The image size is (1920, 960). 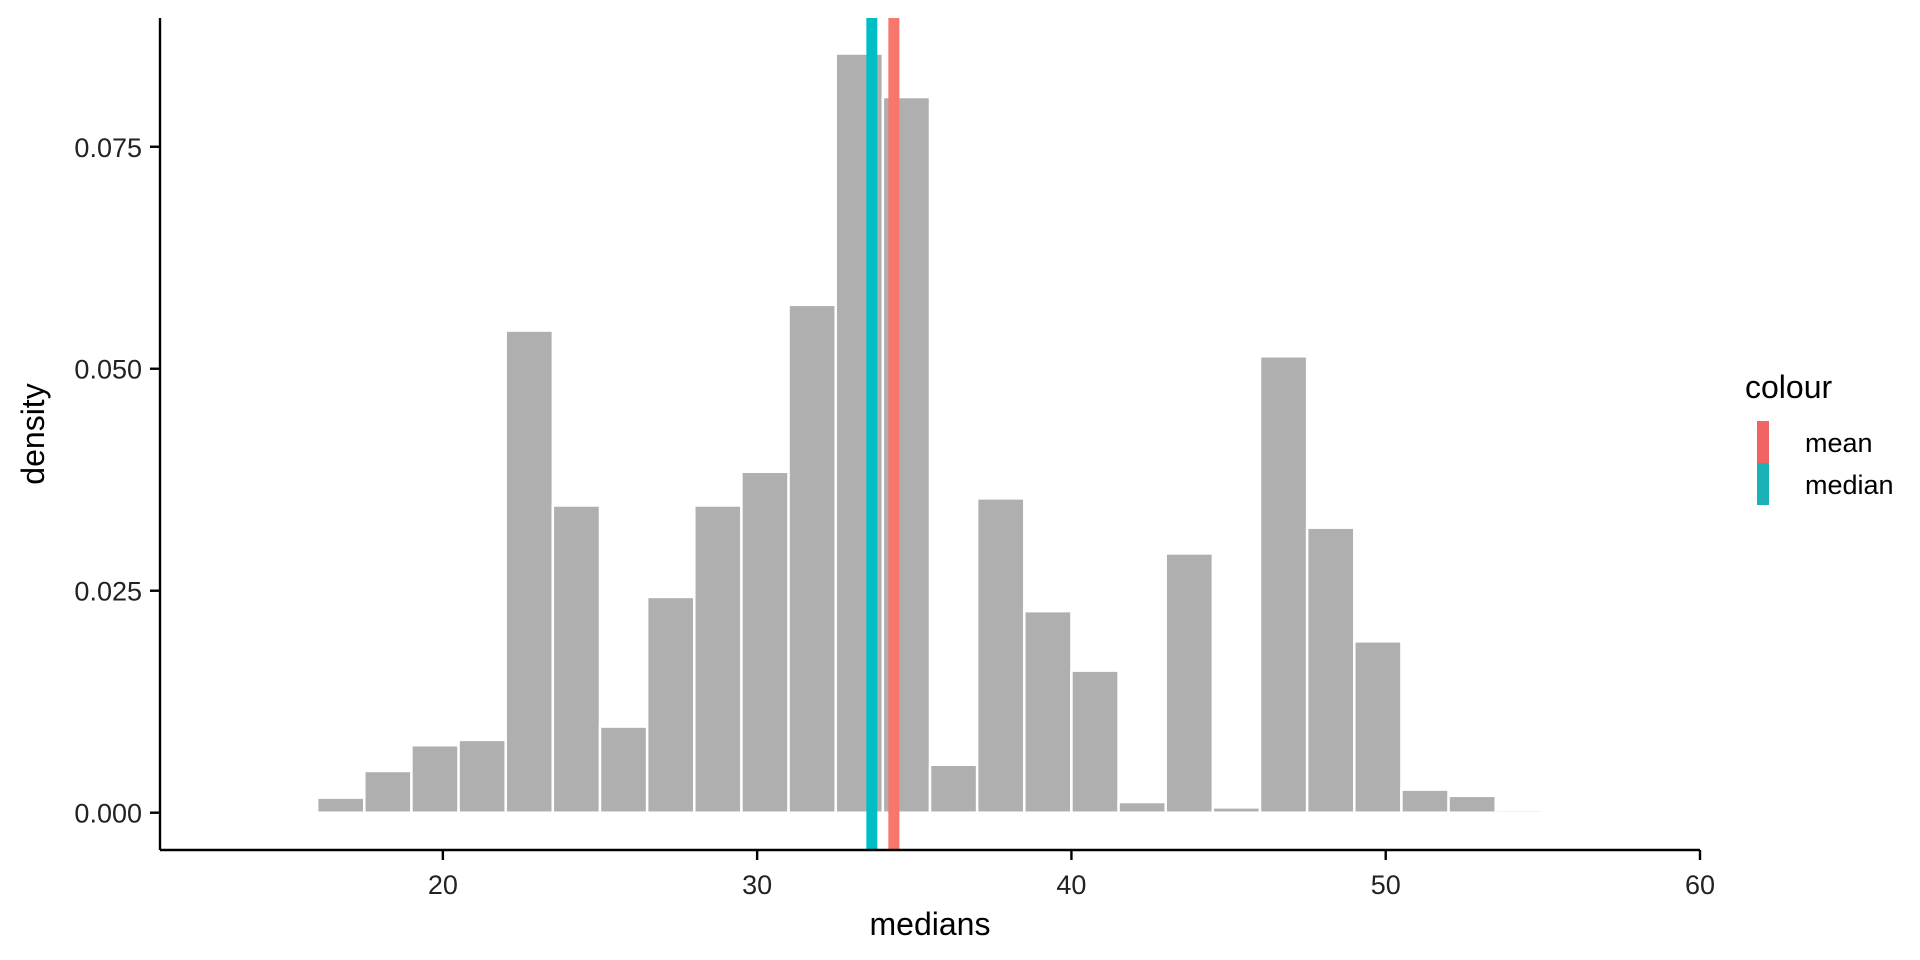 I want to click on x-tick-label: 20, so click(x=443, y=885).